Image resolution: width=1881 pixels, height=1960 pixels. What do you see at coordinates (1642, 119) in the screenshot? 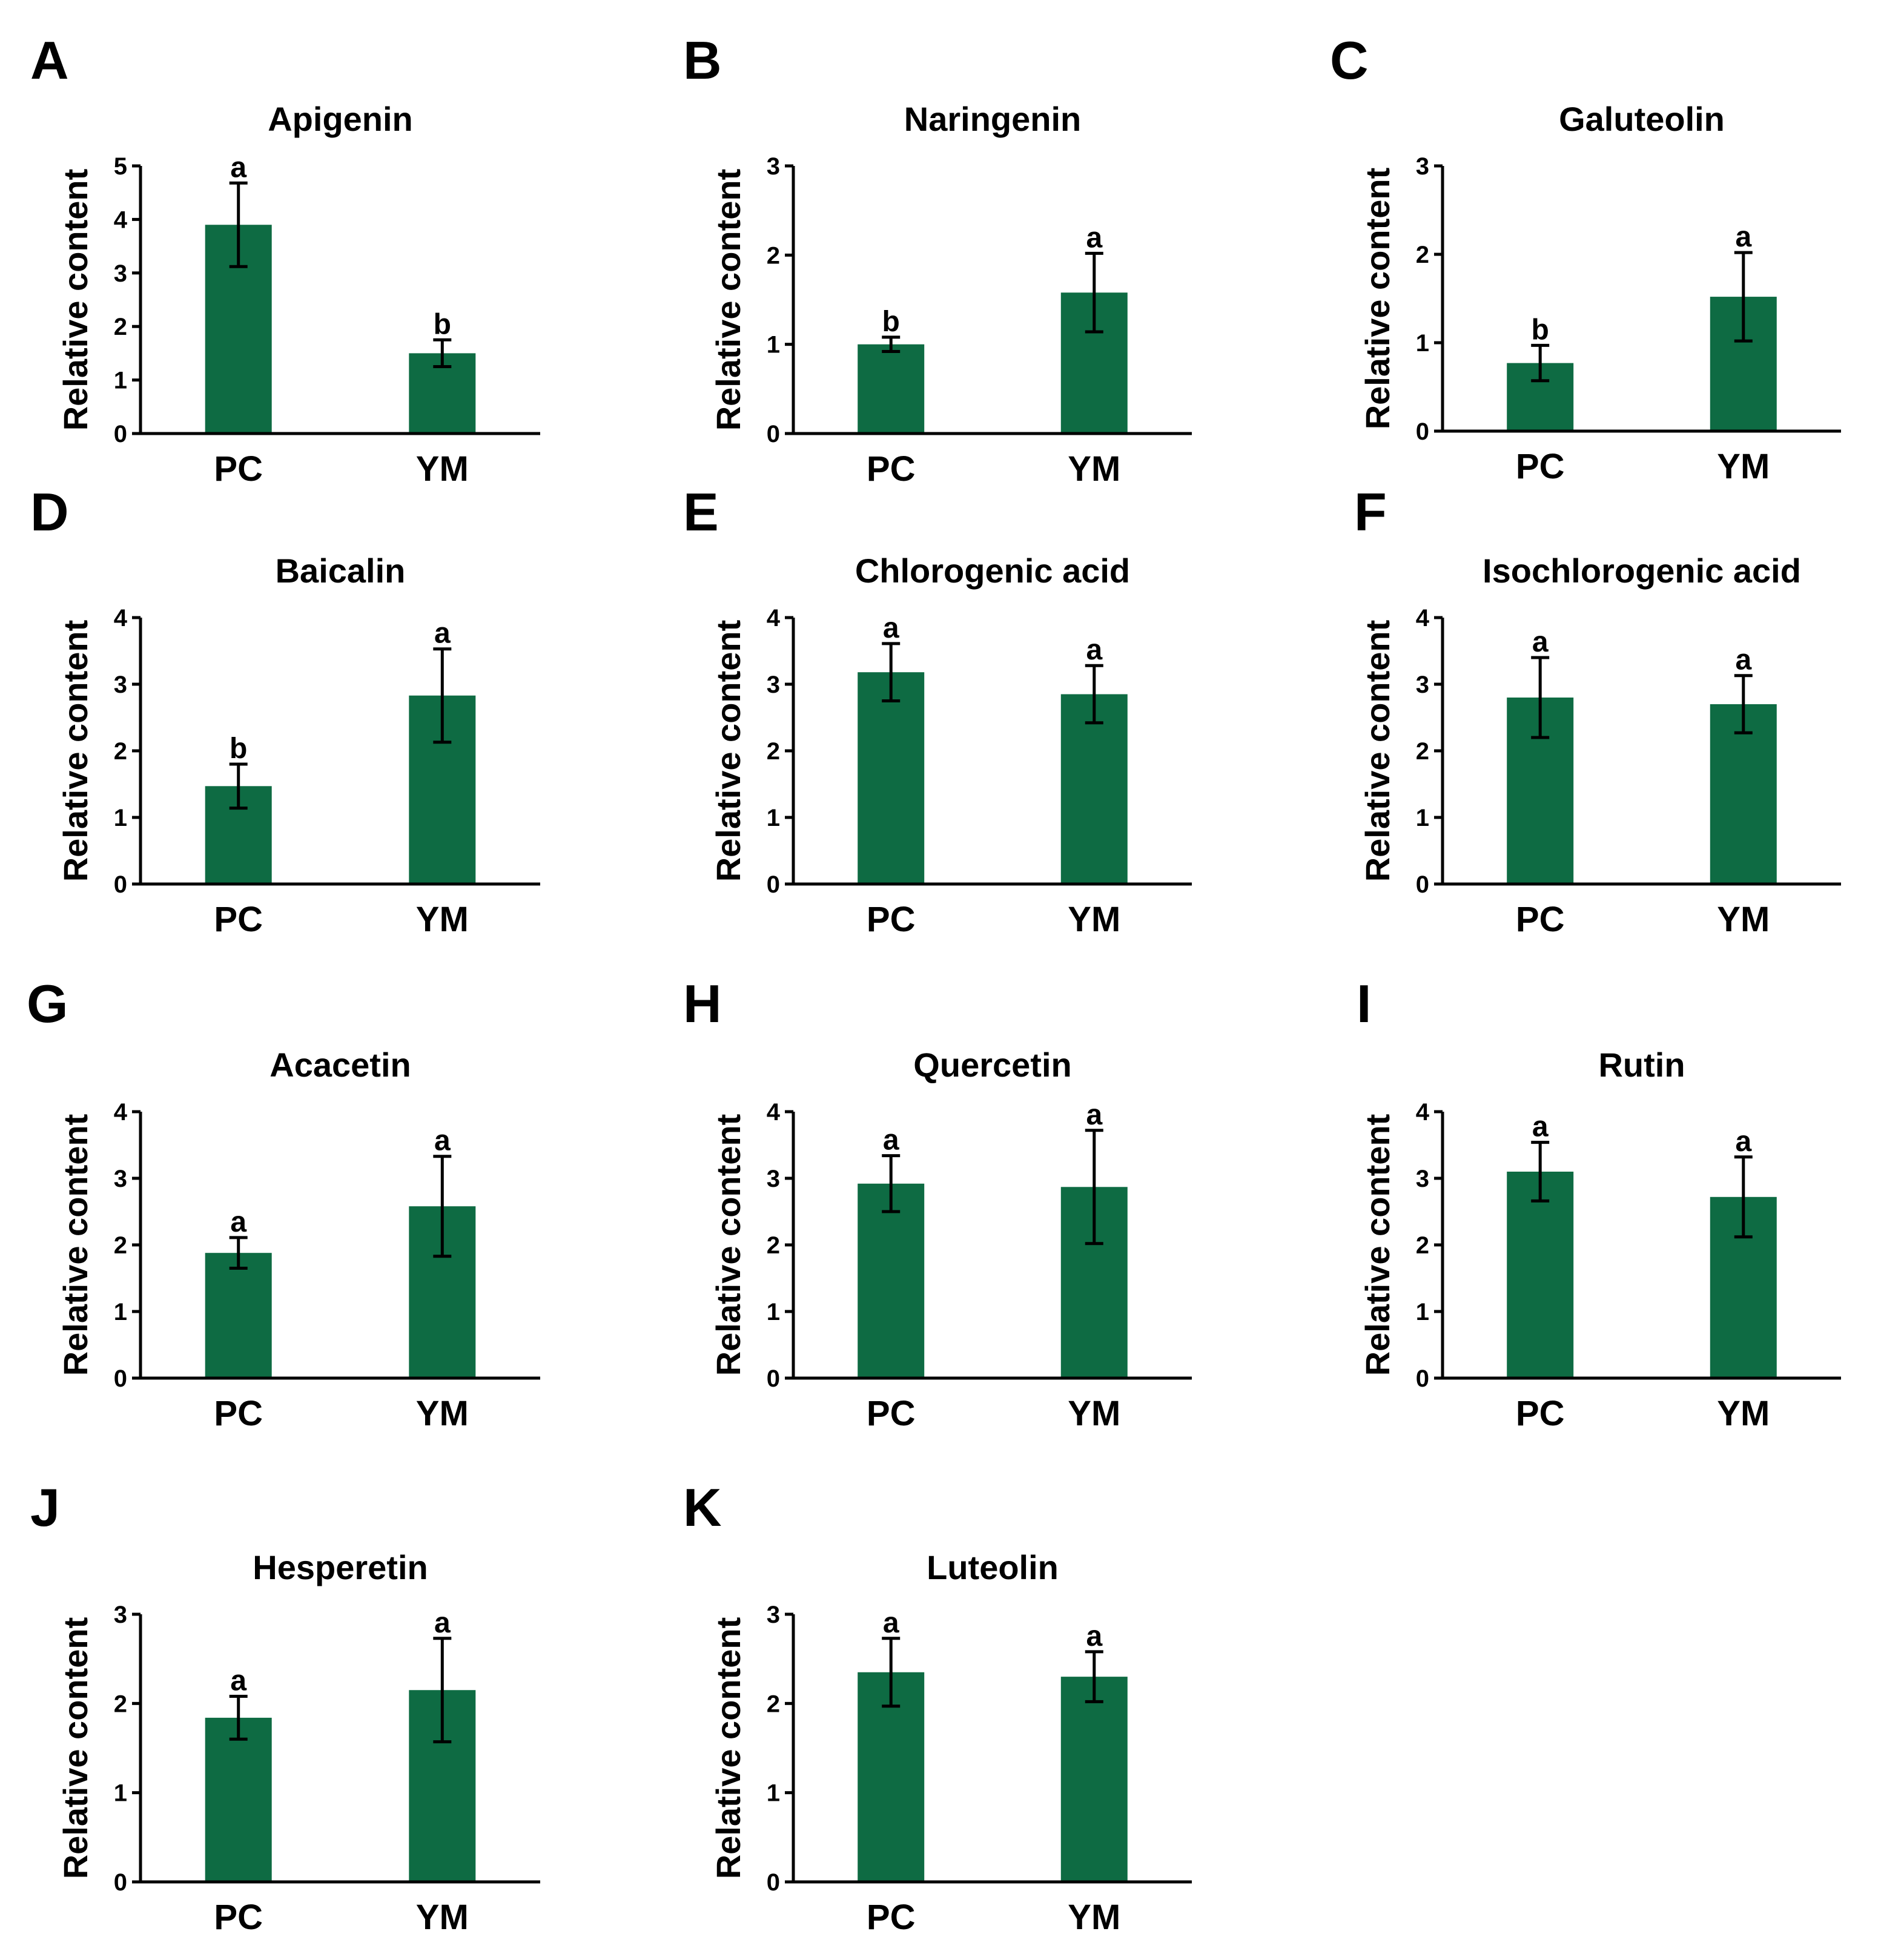
I see `chart-title: Galuteolin` at bounding box center [1642, 119].